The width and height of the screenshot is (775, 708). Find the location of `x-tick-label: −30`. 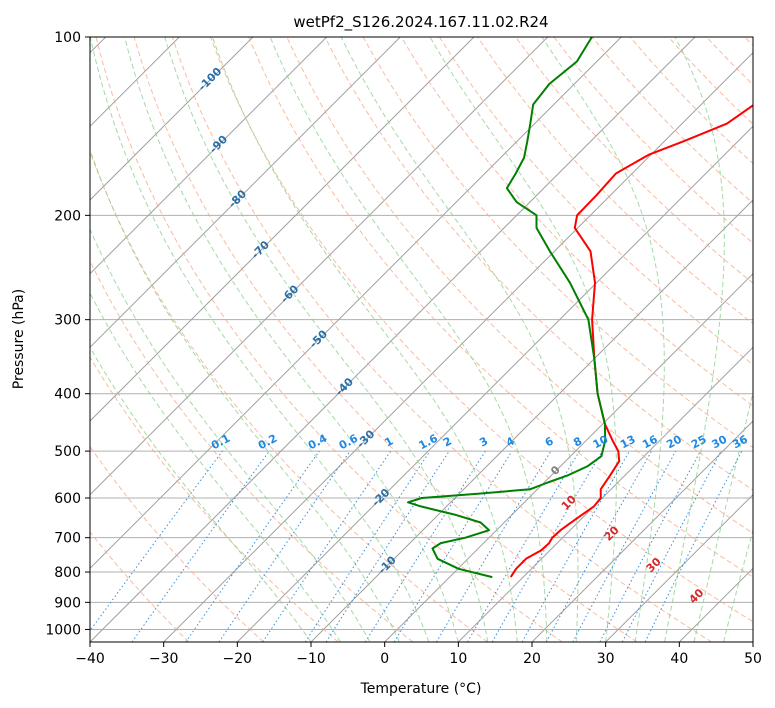

x-tick-label: −30 is located at coordinates (164, 659).